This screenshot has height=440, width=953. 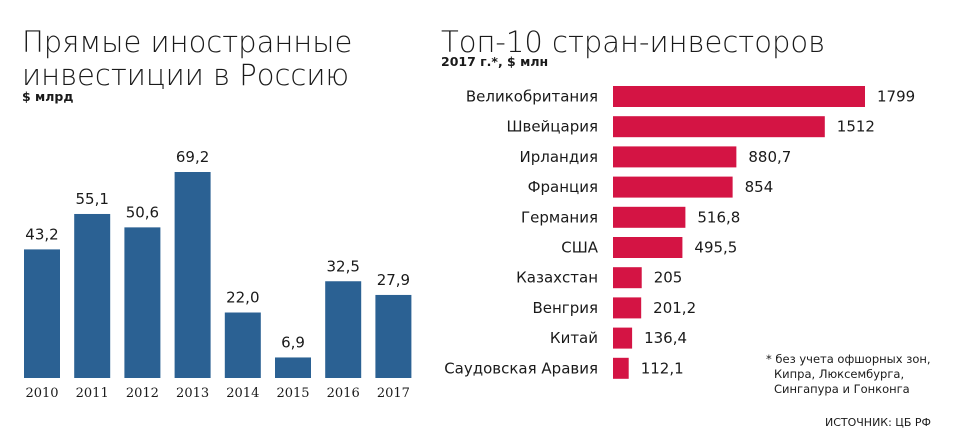 I want to click on right-bar-value-label: 516,8, so click(x=718, y=217).